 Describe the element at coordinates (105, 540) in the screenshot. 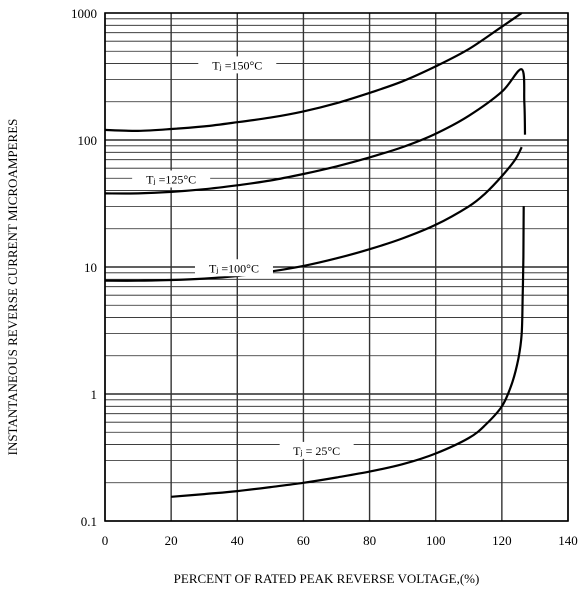

I see `x-tick-label: 0` at that location.